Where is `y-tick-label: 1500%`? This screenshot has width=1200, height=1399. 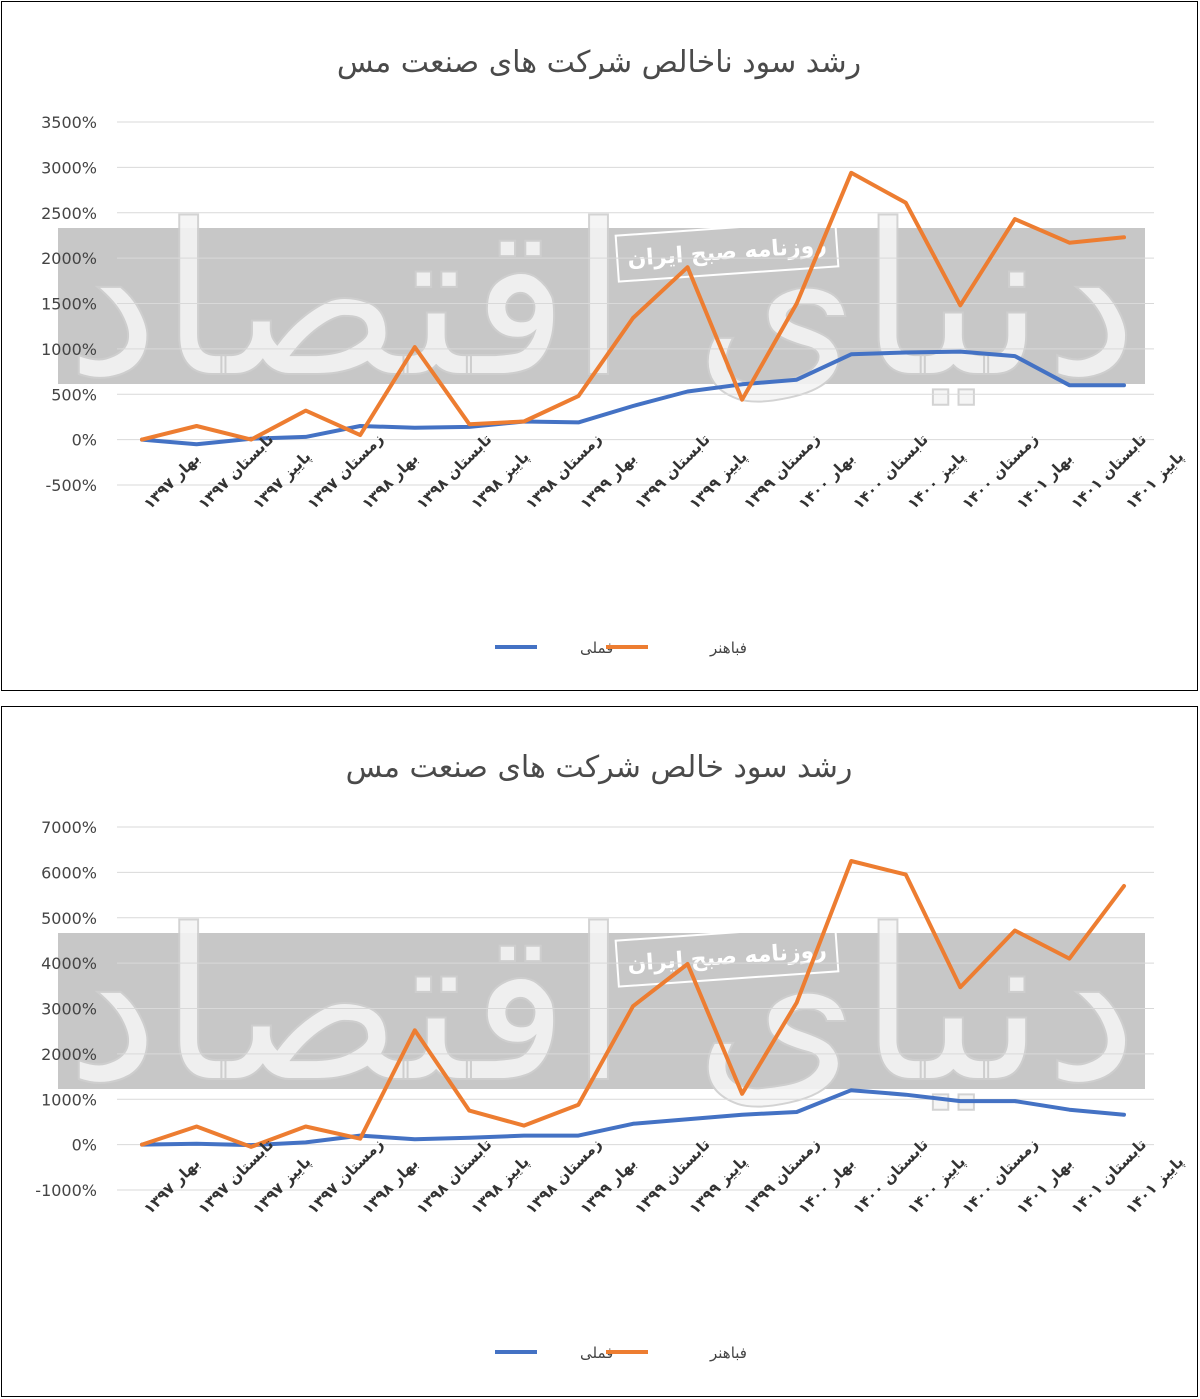
y-tick-label: 1500% is located at coordinates (69, 304).